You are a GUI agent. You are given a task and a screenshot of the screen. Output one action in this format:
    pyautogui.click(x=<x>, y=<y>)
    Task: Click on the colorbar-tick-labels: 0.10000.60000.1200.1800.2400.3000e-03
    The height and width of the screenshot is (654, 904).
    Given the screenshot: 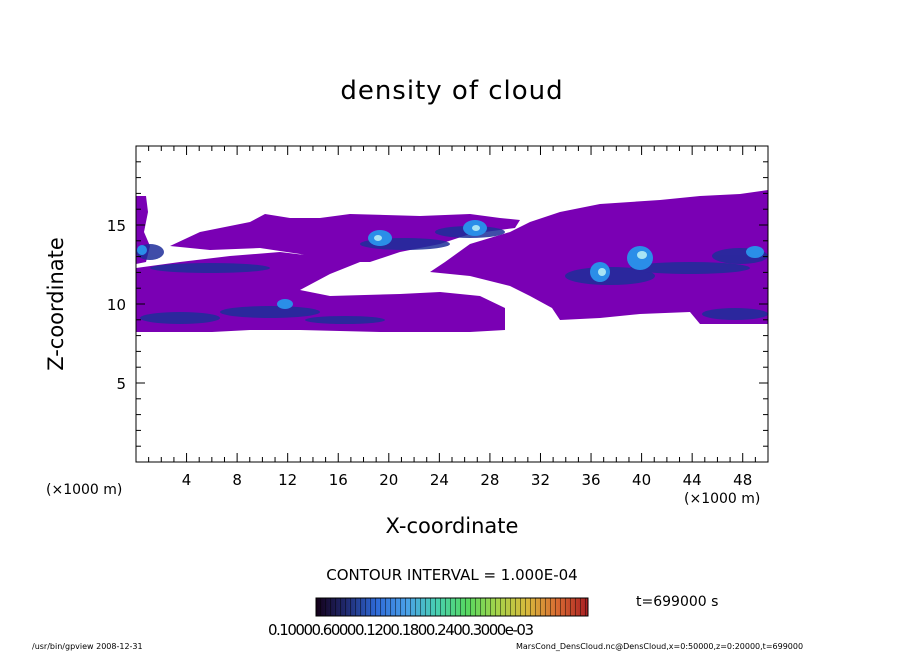 What is the action you would take?
    pyautogui.click(x=401, y=630)
    